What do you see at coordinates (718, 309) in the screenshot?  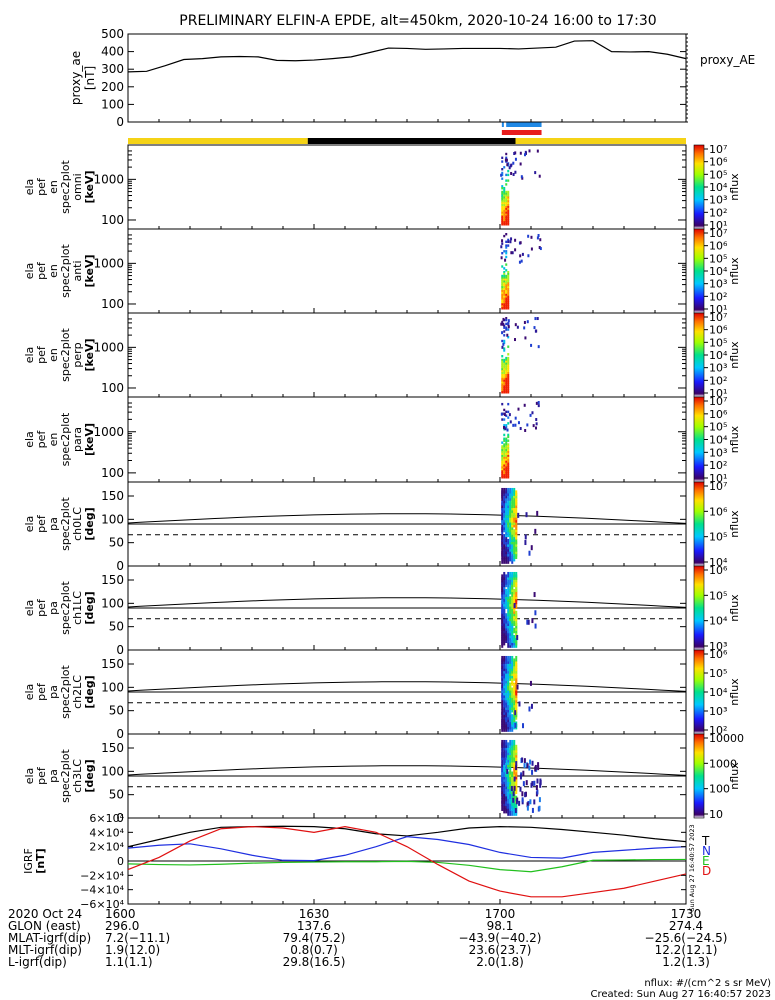 I see `colorbar-tick-label: 10¹` at bounding box center [718, 309].